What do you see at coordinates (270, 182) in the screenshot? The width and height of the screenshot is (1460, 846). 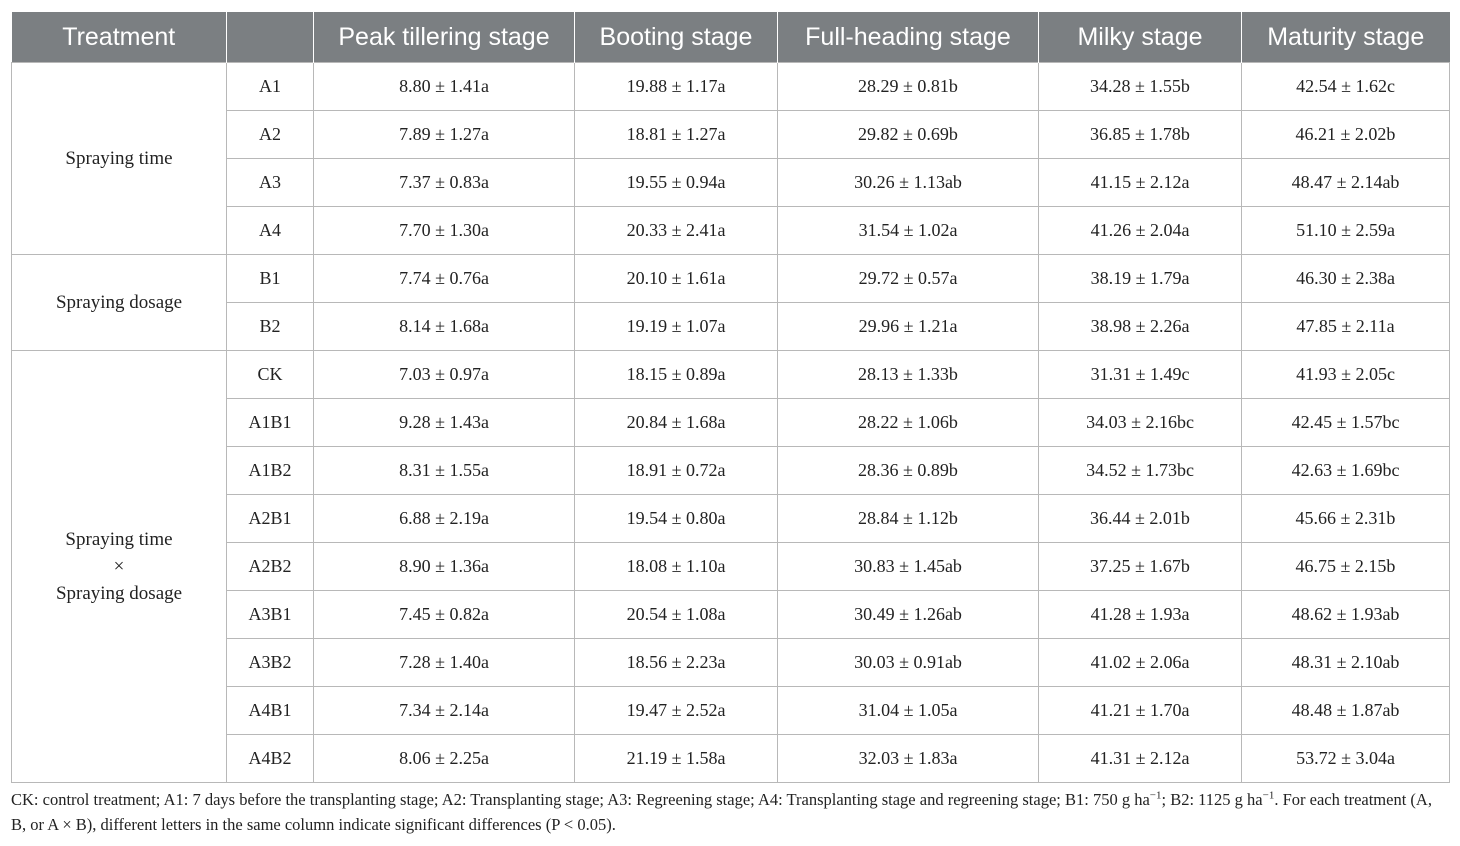 I see `treatment-code: A3` at bounding box center [270, 182].